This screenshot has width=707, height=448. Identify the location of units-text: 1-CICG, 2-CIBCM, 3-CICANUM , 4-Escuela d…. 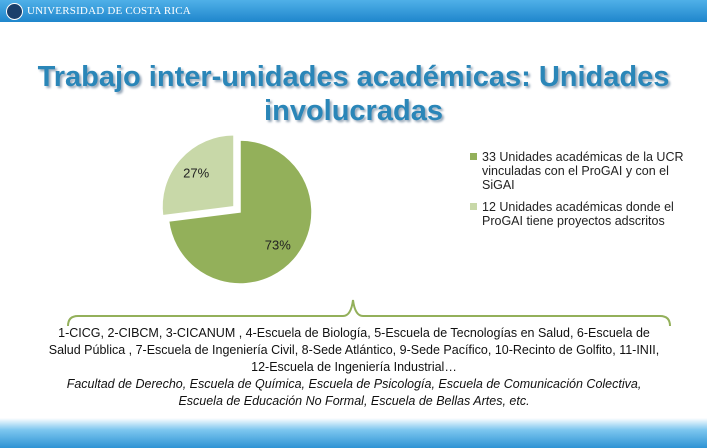
(354, 350).